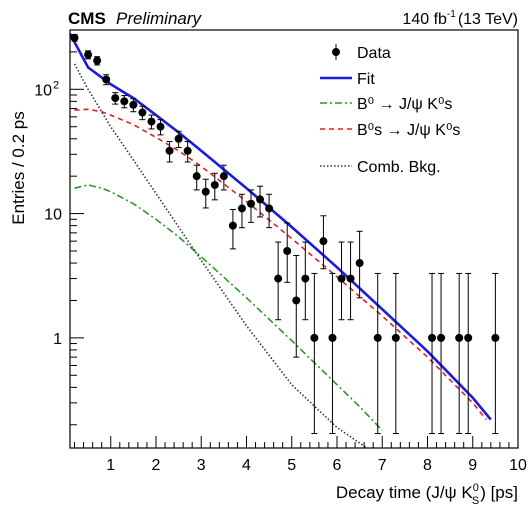  What do you see at coordinates (374, 53) in the screenshot?
I see `legend-label: Data` at bounding box center [374, 53].